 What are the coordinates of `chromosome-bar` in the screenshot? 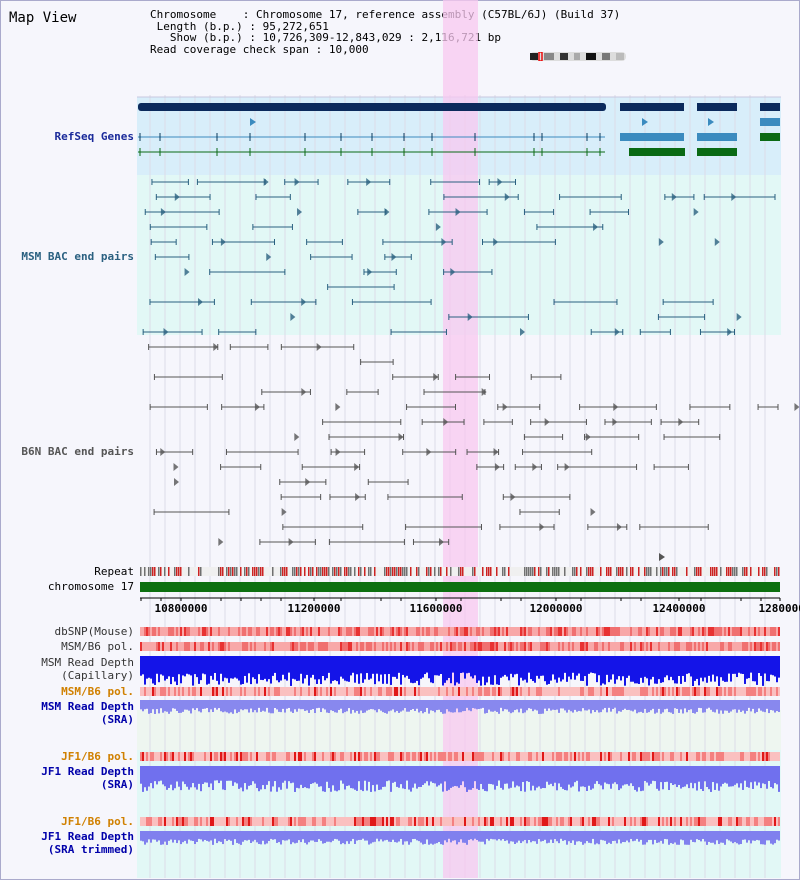 It's located at (460, 587).